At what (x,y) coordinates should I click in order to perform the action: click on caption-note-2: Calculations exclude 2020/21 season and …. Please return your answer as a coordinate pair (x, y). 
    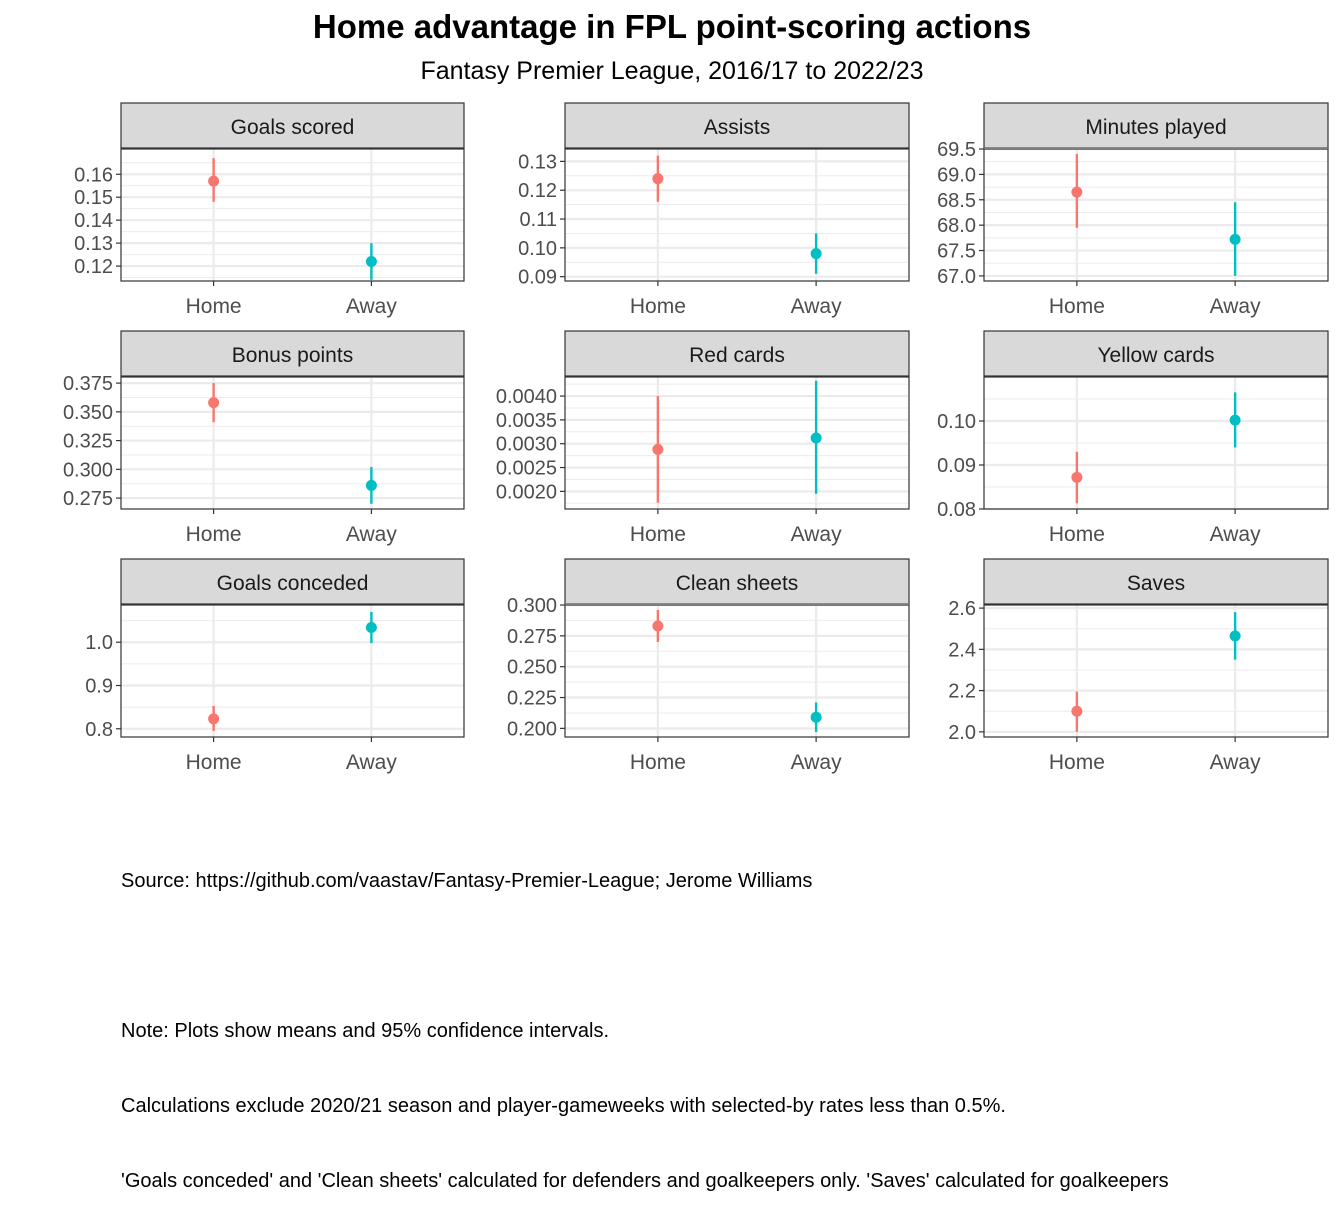
    Looking at the image, I should click on (563, 1106).